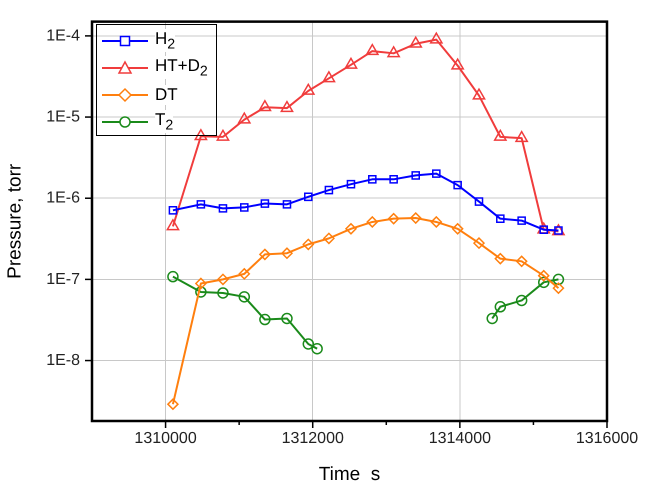  I want to click on legend-label: DT, so click(166, 94).